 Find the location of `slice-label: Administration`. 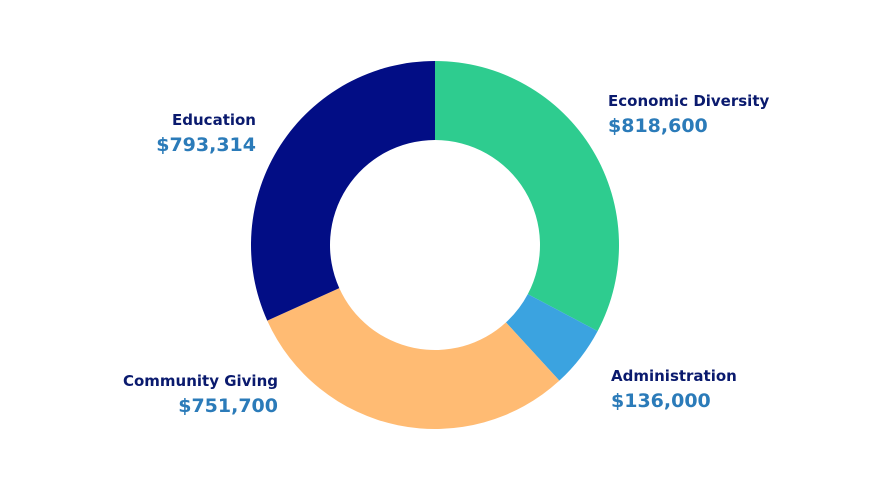

slice-label: Administration is located at coordinates (674, 376).